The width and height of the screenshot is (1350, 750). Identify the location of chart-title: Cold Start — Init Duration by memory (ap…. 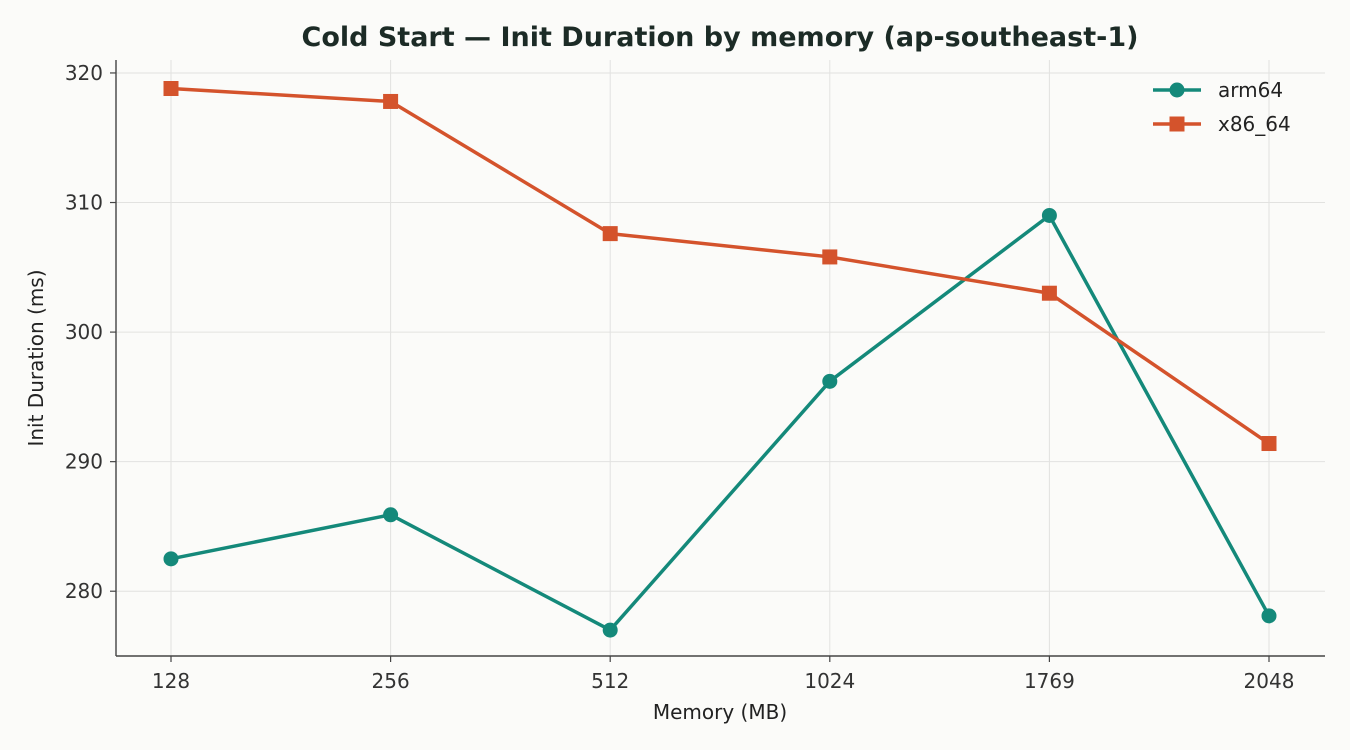
(720, 37).